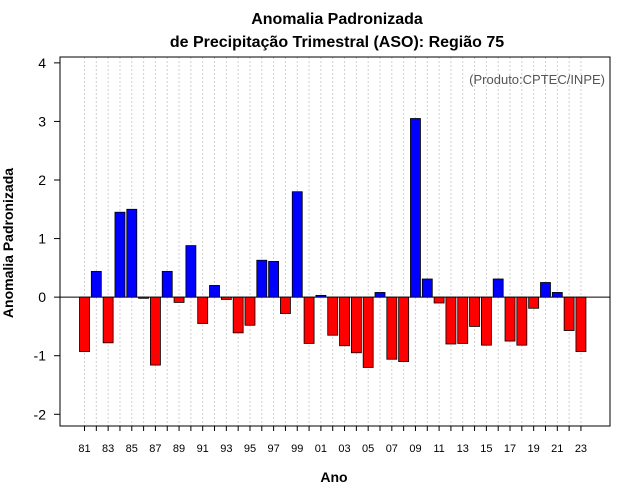  I want to click on x-tick-label: 01, so click(321, 449).